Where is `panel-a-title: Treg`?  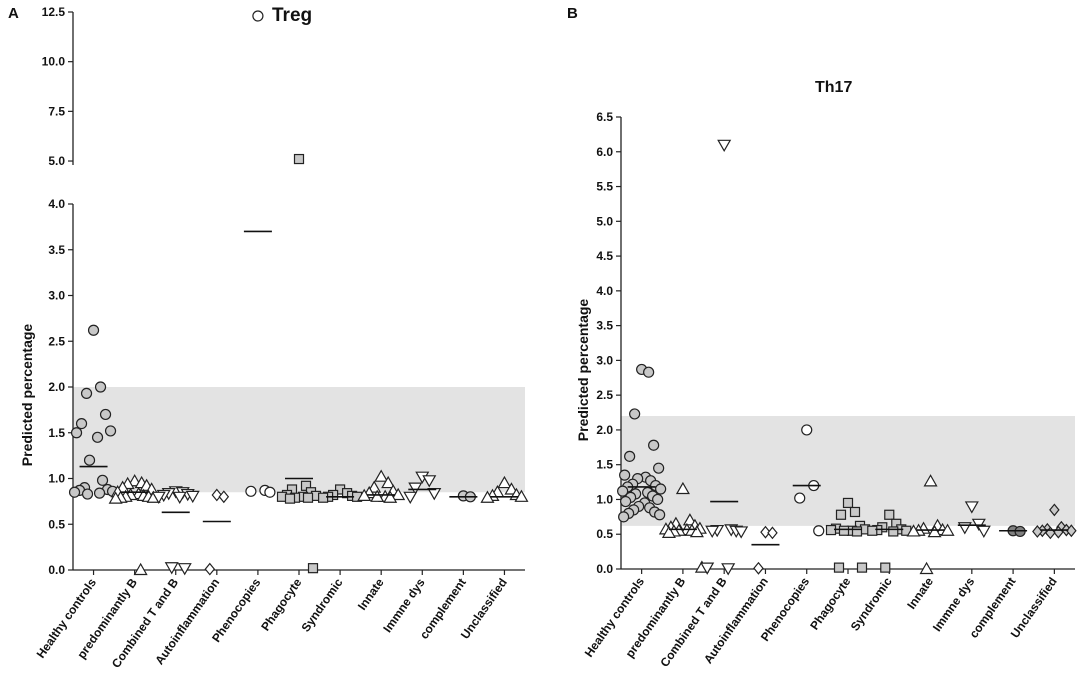 panel-a-title: Treg is located at coordinates (292, 15).